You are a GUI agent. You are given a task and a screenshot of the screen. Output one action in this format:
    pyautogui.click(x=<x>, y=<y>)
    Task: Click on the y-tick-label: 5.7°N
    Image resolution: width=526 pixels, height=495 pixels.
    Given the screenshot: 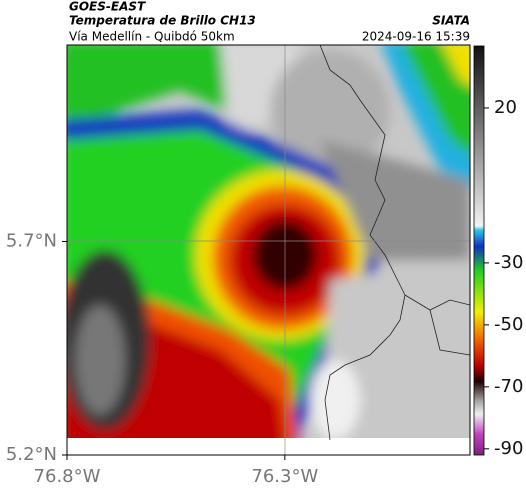 What is the action you would take?
    pyautogui.click(x=31, y=240)
    